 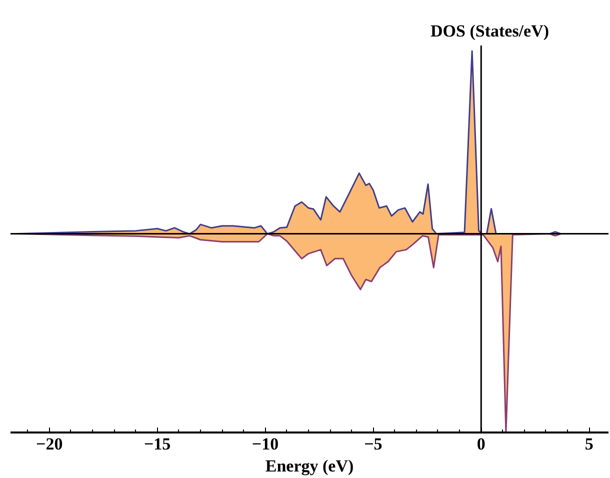 What do you see at coordinates (481, 444) in the screenshot?
I see `x-tick-label: 0` at bounding box center [481, 444].